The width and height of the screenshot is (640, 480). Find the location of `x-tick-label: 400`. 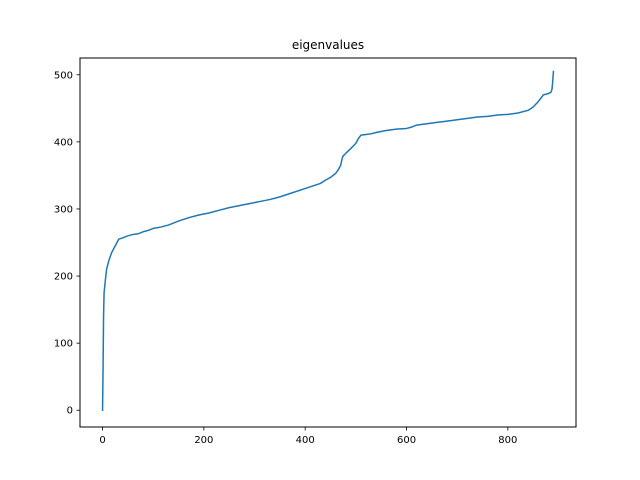

x-tick-label: 400 is located at coordinates (305, 440).